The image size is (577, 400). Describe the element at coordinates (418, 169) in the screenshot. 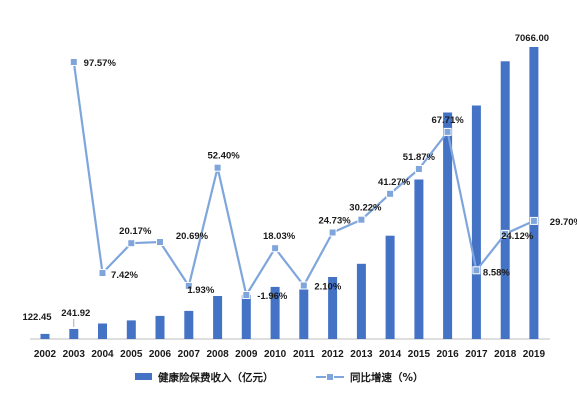

I see `line-marker-2015` at that location.